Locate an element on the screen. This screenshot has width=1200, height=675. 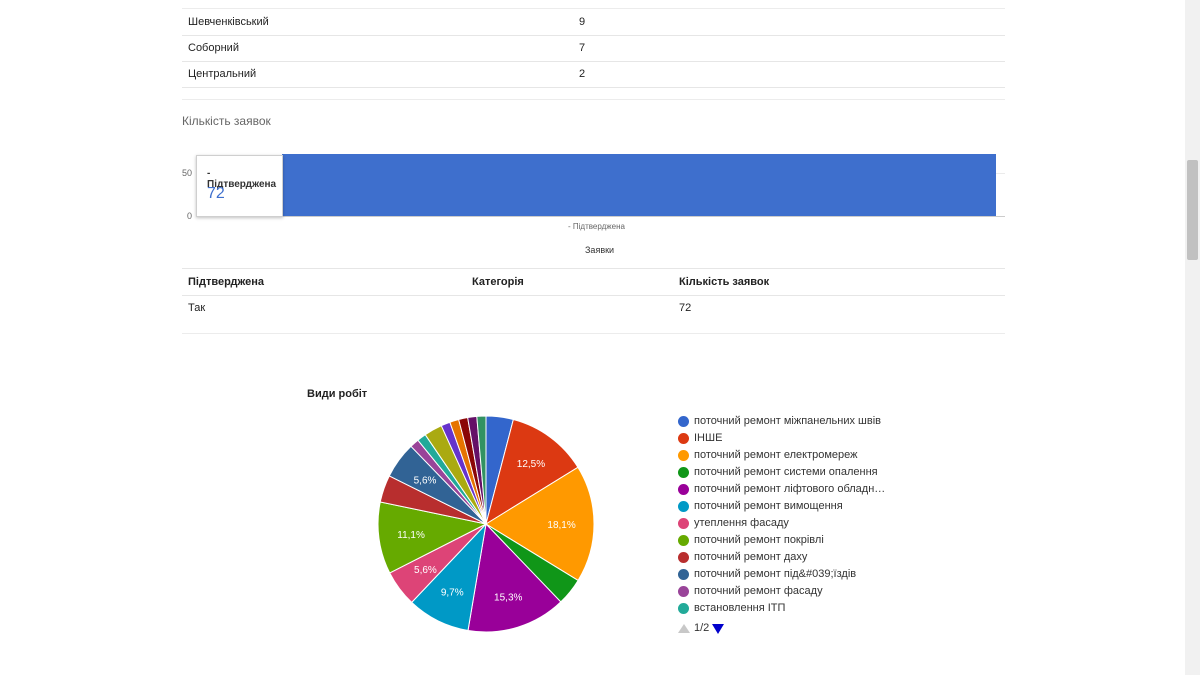
table-row: Центральний 2 is located at coordinates (593, 74).